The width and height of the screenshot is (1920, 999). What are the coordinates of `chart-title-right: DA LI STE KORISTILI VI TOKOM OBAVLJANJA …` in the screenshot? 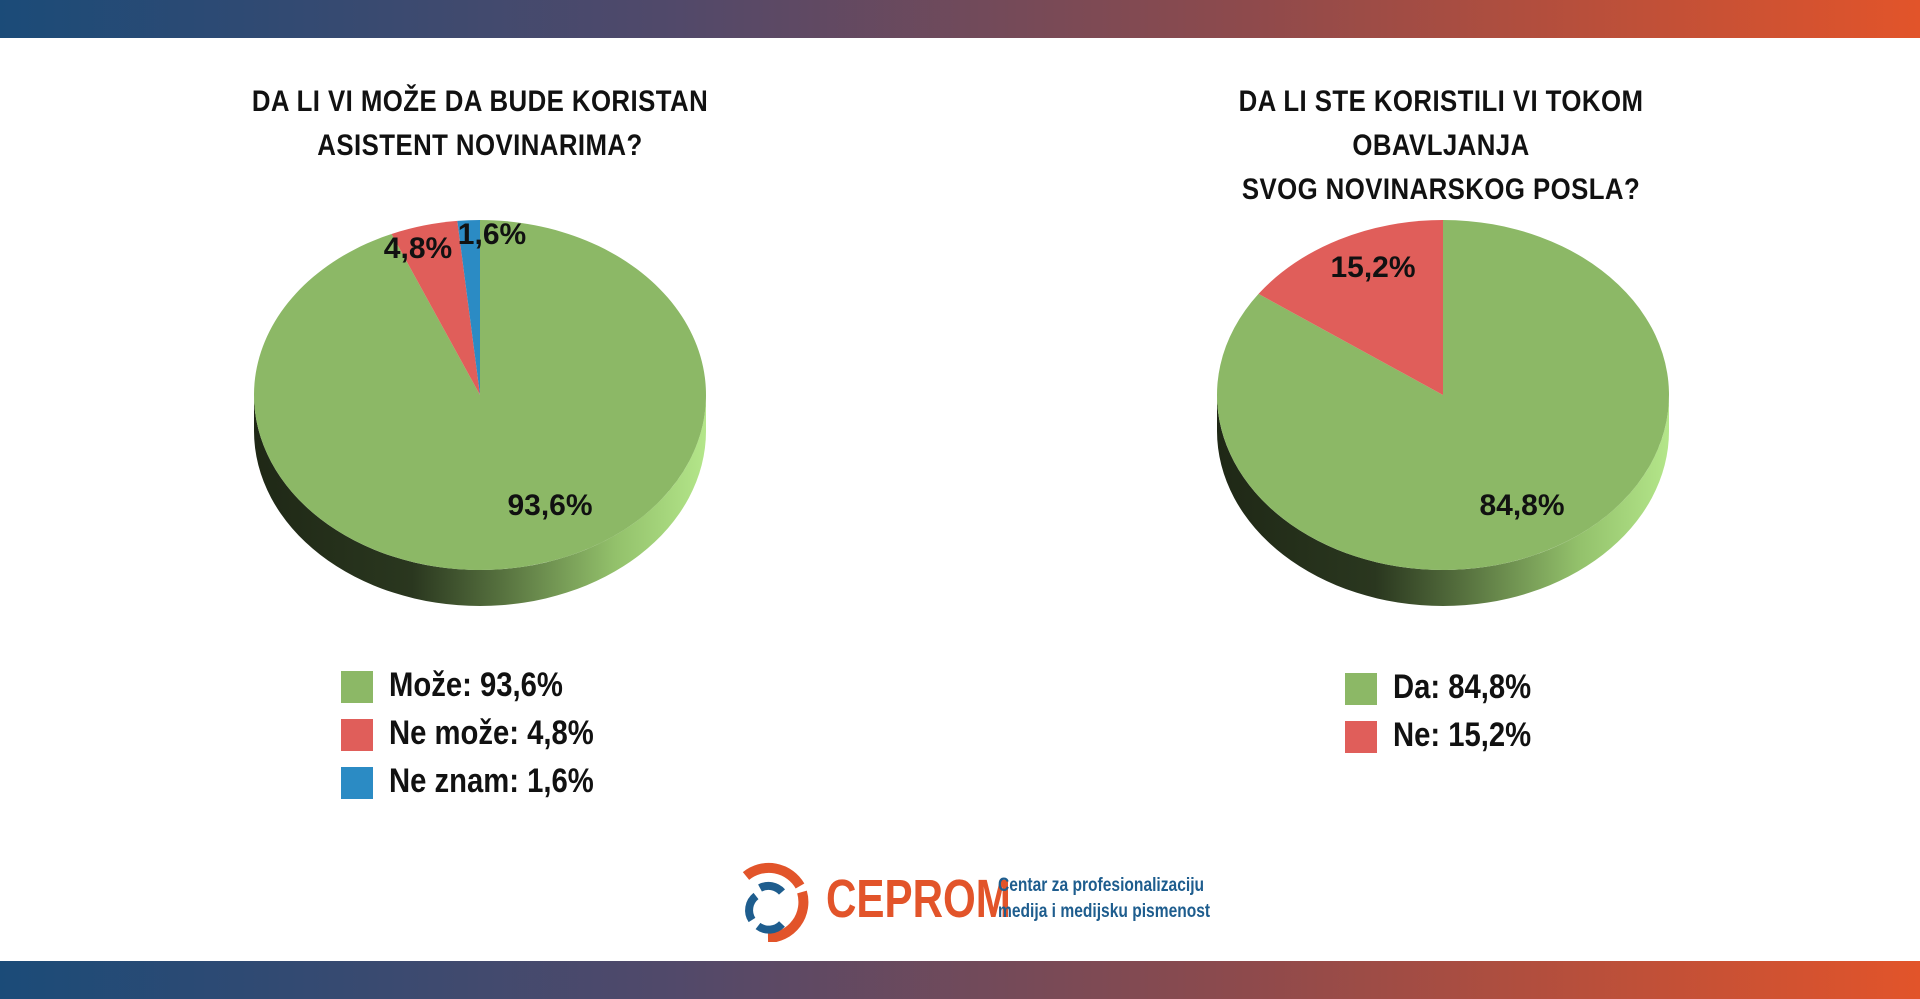 It's located at (1441, 146).